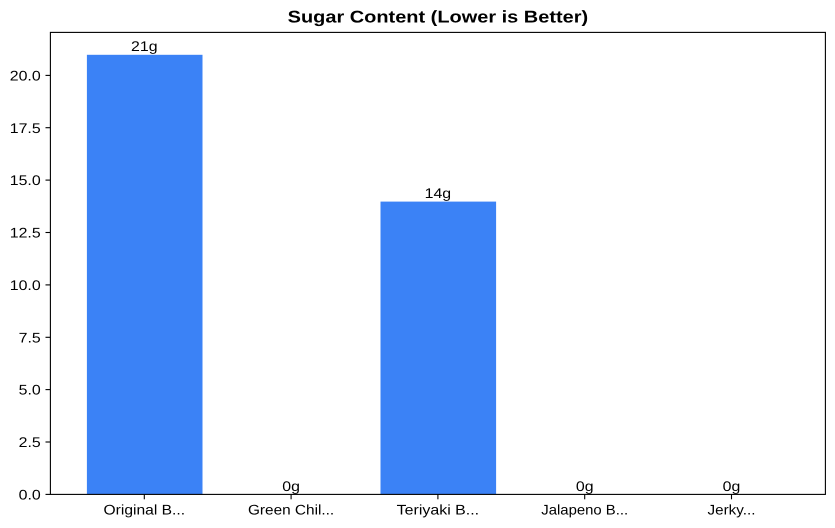 This screenshot has height=528, width=835. I want to click on svg-text:Sugar Content (Lower is Better: Sugar Content (Lower is Better), so click(438, 17).